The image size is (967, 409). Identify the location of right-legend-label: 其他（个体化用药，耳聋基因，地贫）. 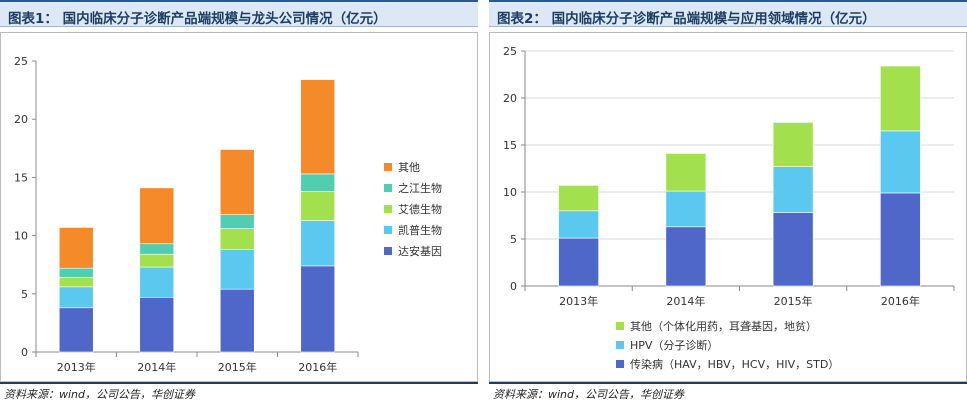
(723, 326).